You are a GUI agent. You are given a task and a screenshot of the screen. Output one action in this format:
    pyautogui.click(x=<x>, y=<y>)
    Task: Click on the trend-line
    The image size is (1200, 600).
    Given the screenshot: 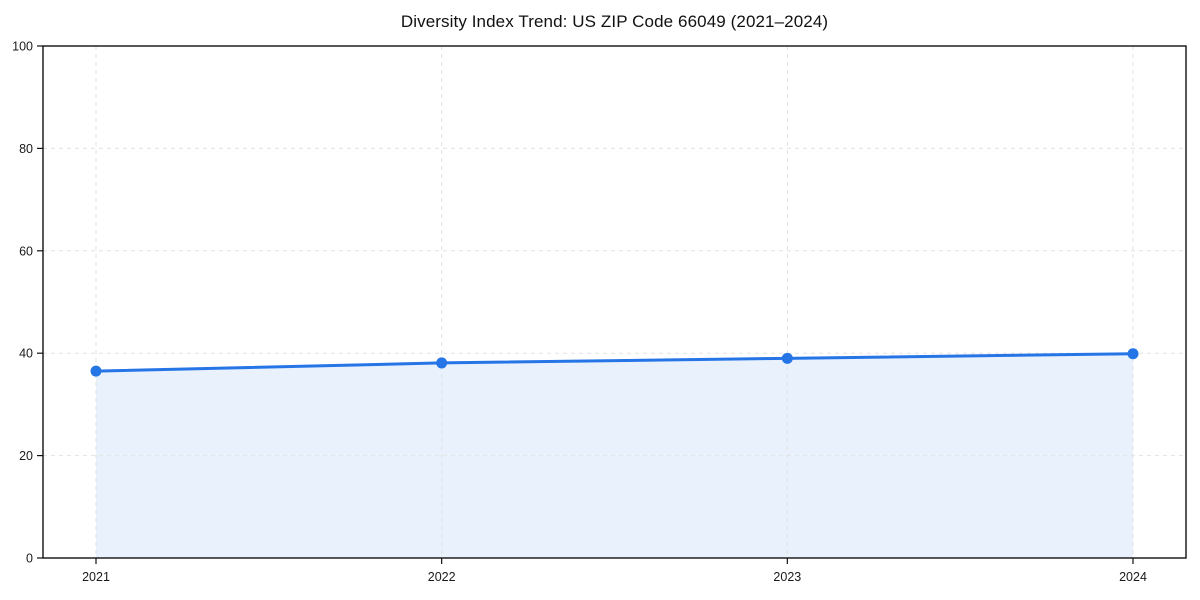 What is the action you would take?
    pyautogui.click(x=614, y=362)
    